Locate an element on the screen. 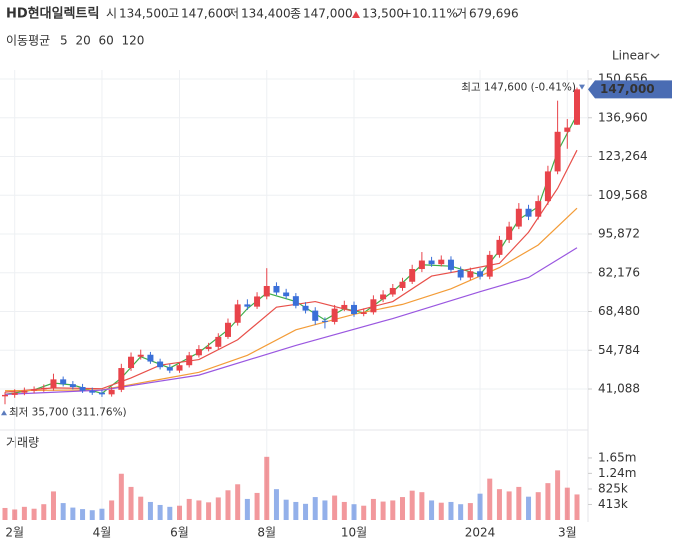 Image resolution: width=676 pixels, height=553 pixels. legend-entry: 20 is located at coordinates (83, 41).